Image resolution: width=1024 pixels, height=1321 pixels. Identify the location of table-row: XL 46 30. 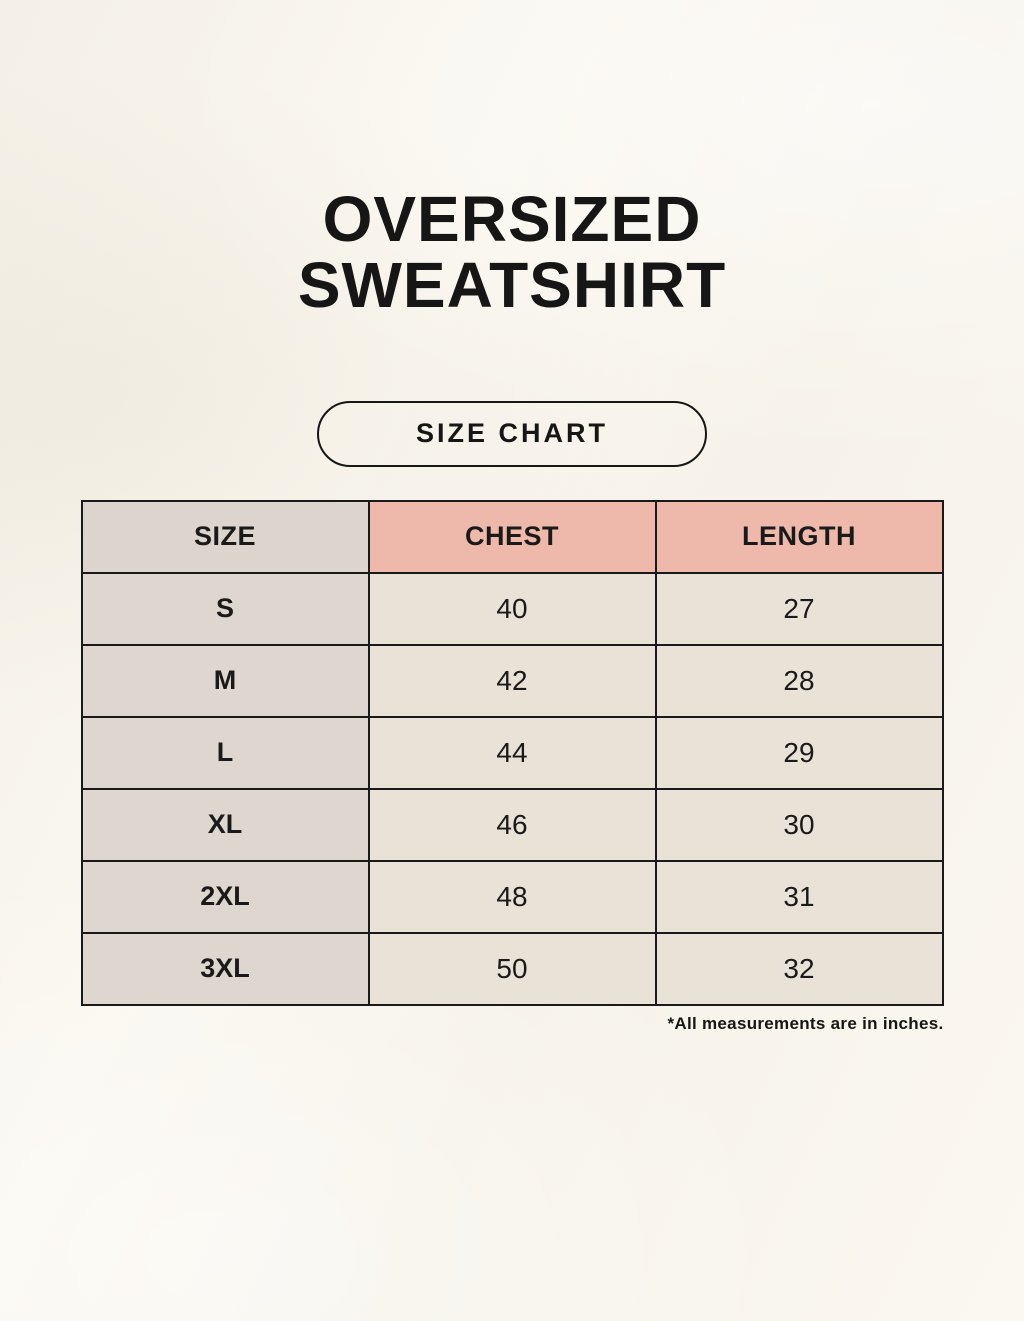
(512, 824).